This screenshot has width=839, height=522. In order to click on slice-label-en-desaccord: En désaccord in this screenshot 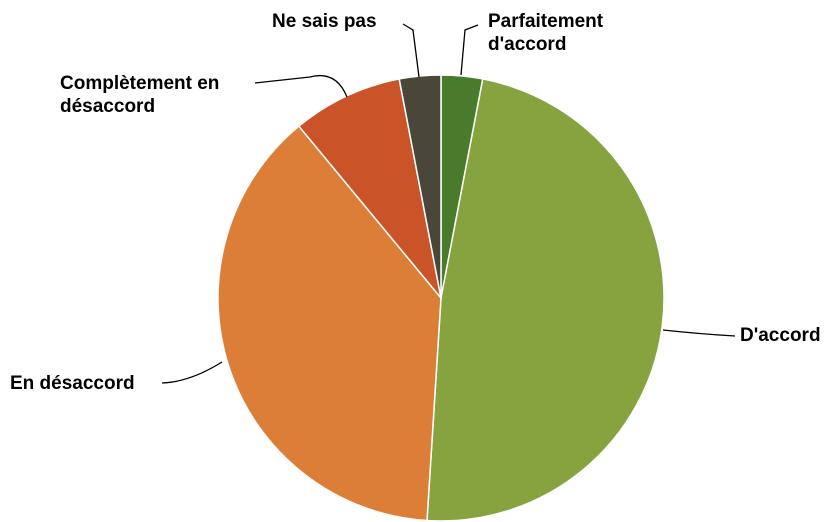, I will do `click(72, 383)`.